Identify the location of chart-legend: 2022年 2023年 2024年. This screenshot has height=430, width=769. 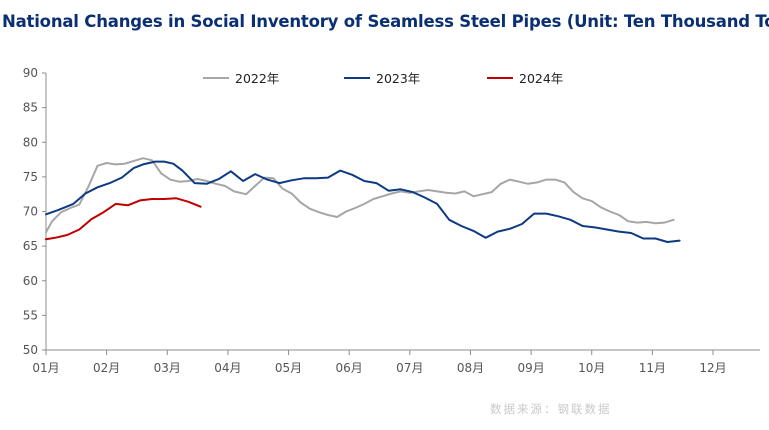
(383, 78).